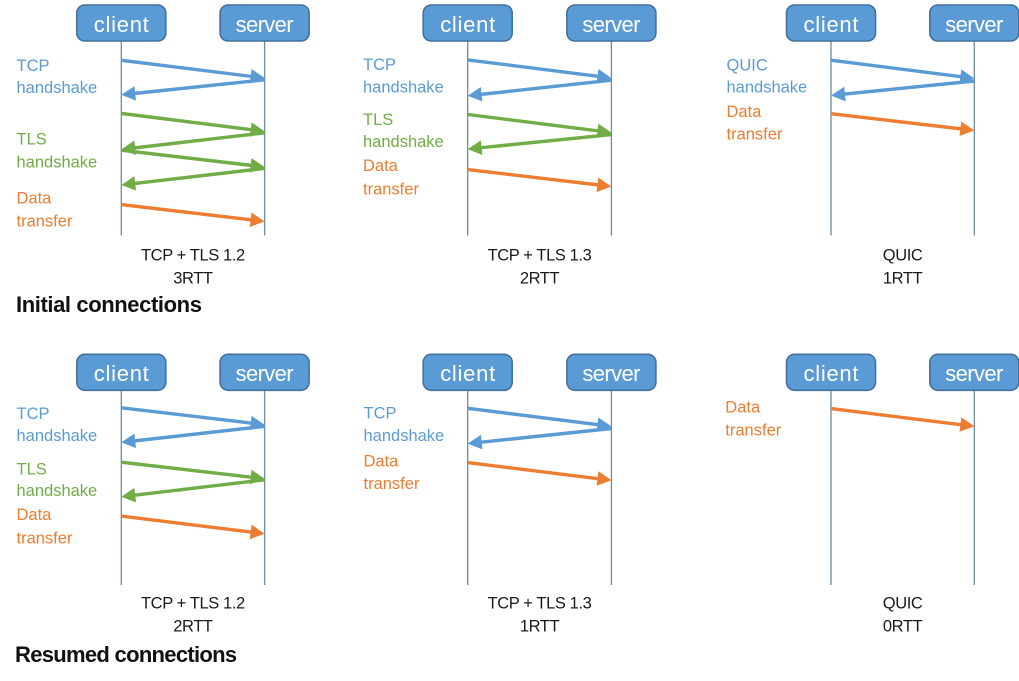 Image resolution: width=1019 pixels, height=681 pixels. What do you see at coordinates (903, 627) in the screenshot?
I see `svg-text: 0RTT` at bounding box center [903, 627].